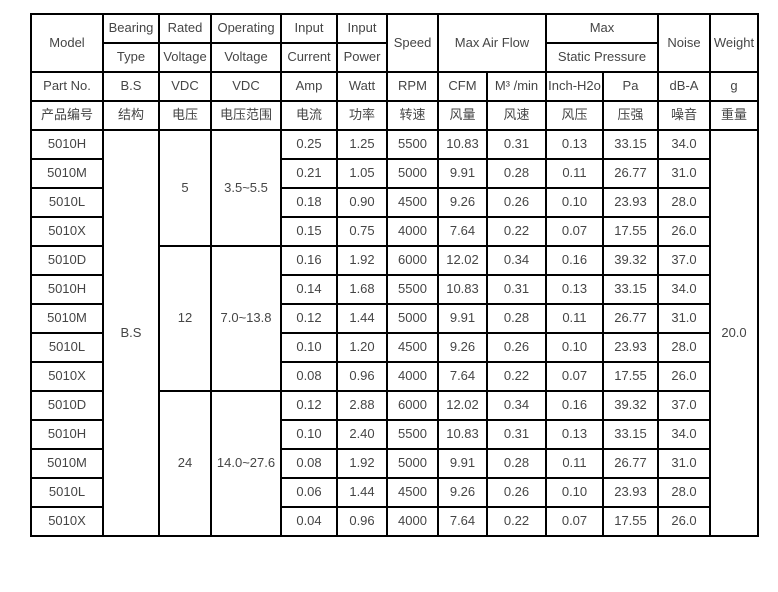  What do you see at coordinates (131, 28) in the screenshot?
I see `header-bearing-line1: Bearing` at bounding box center [131, 28].